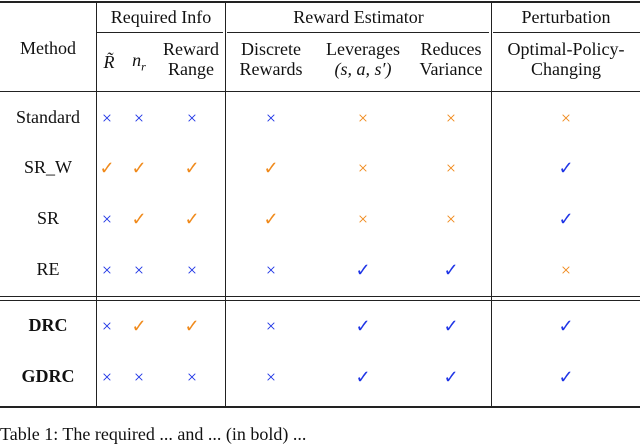 The image size is (640, 445). I want to click on group-header-required-info: Required Info, so click(161, 17).